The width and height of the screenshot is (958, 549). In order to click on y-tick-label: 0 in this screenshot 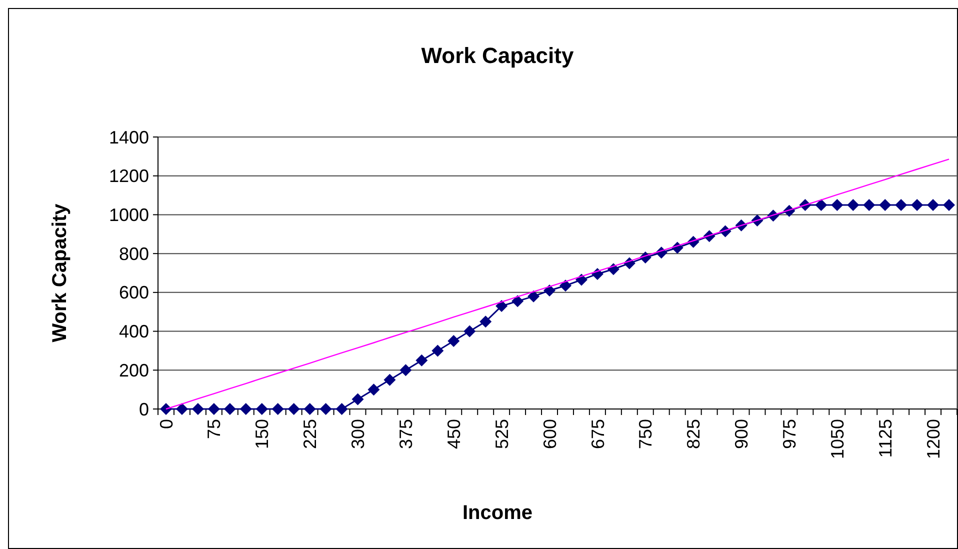, I will do `click(143, 409)`.